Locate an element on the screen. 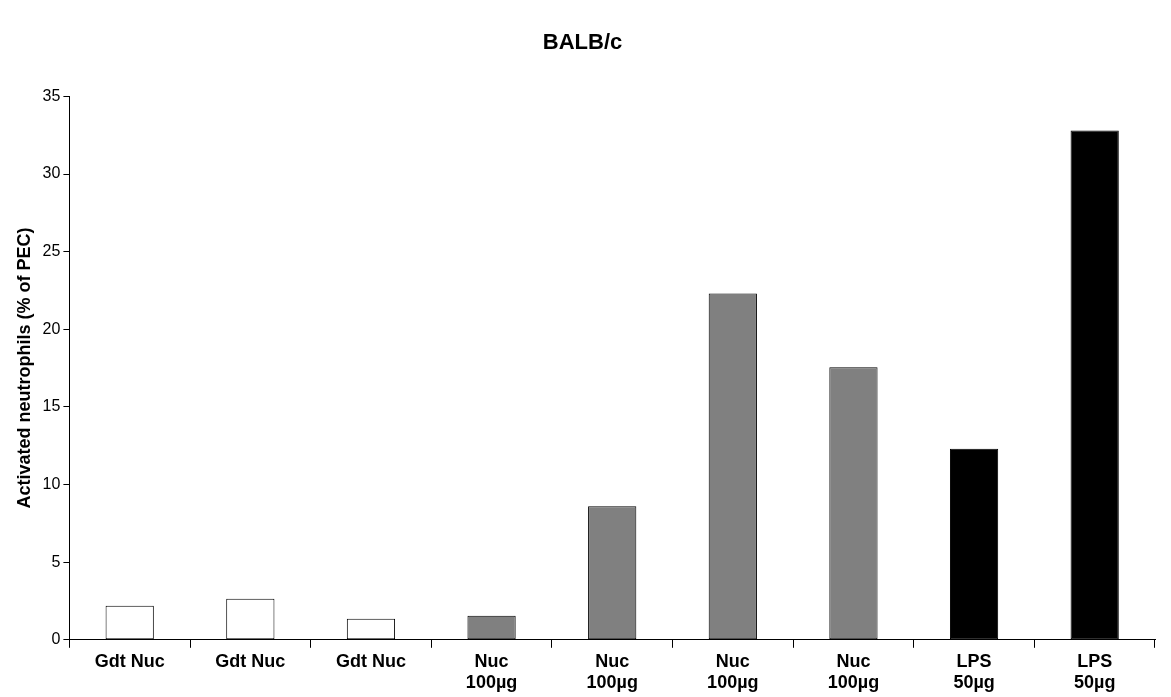  y-tick-label: 5 is located at coordinates (56, 561).